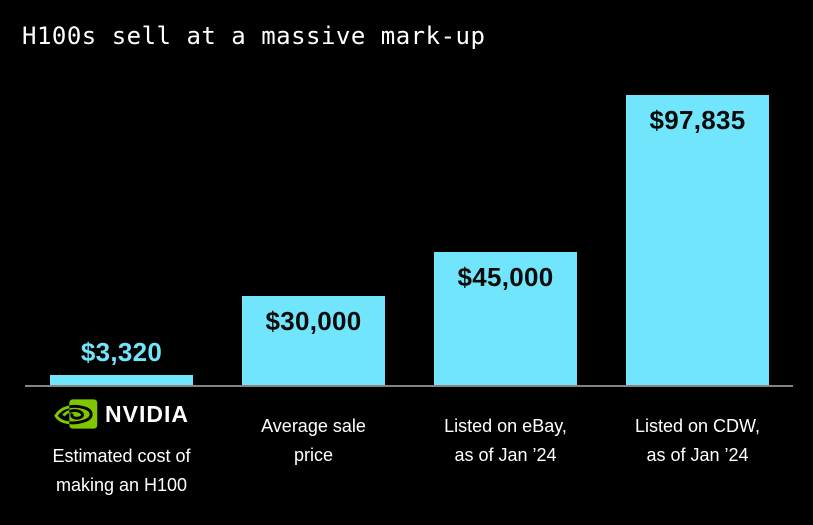 The height and width of the screenshot is (525, 813). Describe the element at coordinates (697, 426) in the screenshot. I see `category-line: Listed on CDW,` at that location.